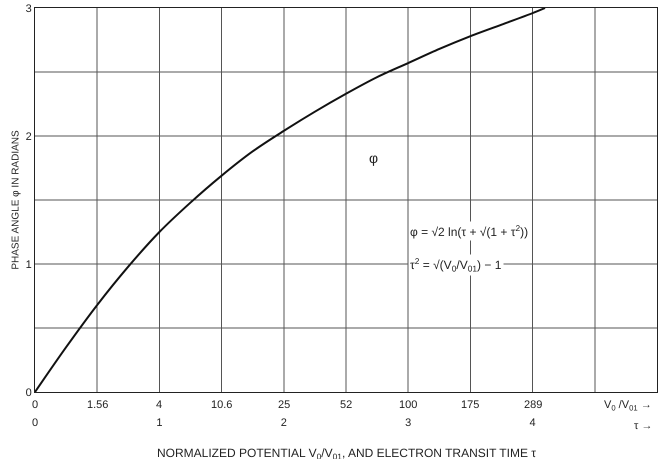 The height and width of the screenshot is (459, 661). What do you see at coordinates (97, 405) in the screenshot?
I see `text: 1.56` at bounding box center [97, 405].